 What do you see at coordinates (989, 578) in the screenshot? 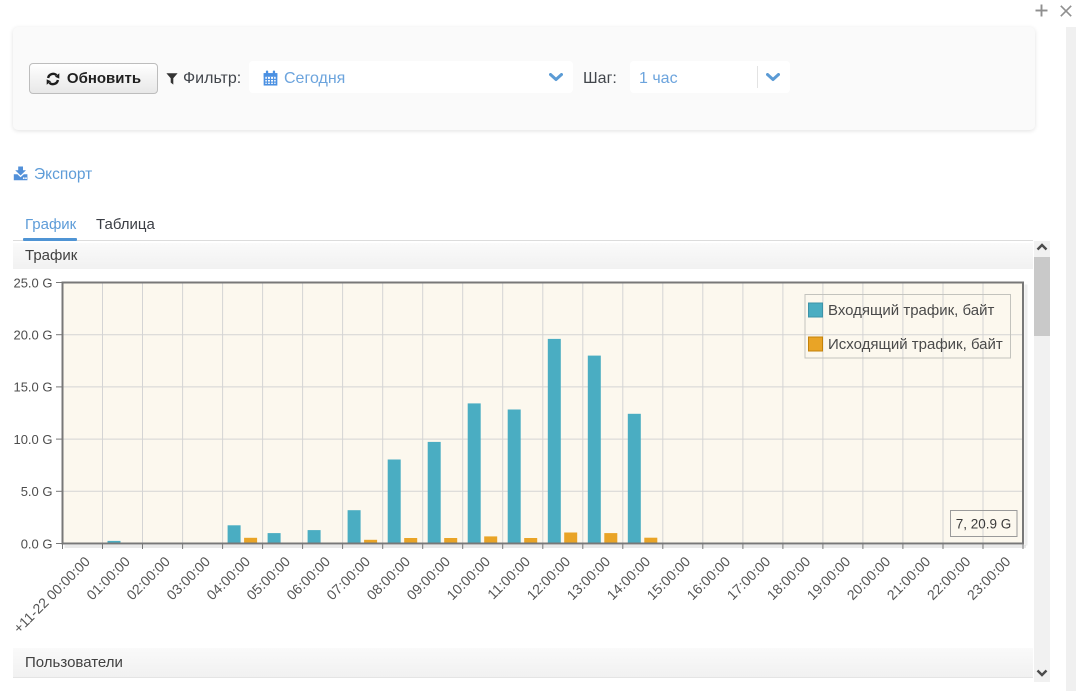
I see `svg-text: 23:00:00` at bounding box center [989, 578].